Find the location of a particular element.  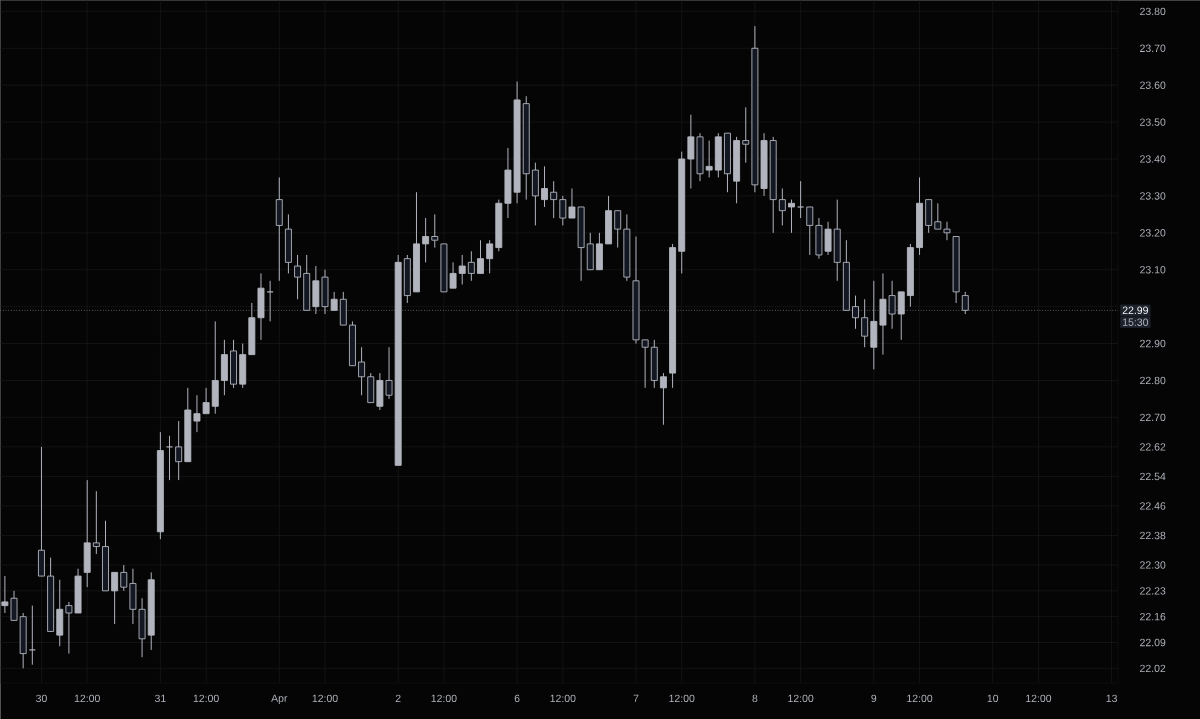

x-tick-label: 7 is located at coordinates (636, 698).